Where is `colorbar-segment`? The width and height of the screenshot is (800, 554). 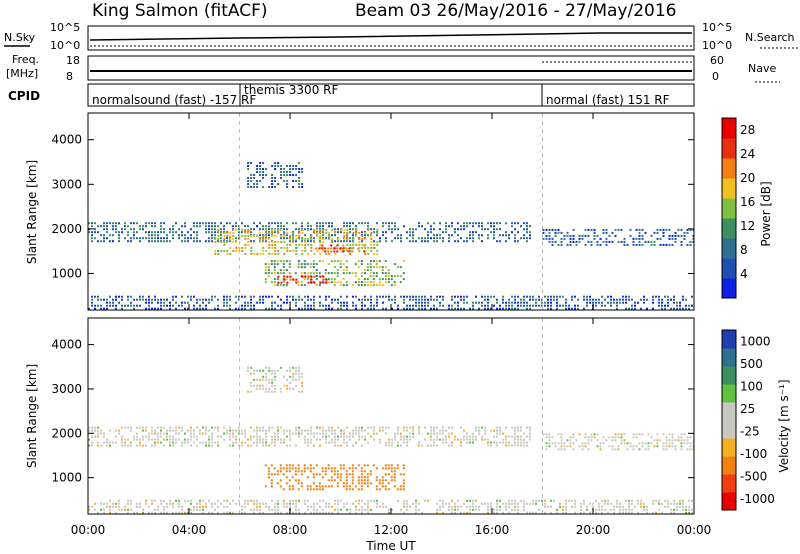
colorbar-segment is located at coordinates (729, 268).